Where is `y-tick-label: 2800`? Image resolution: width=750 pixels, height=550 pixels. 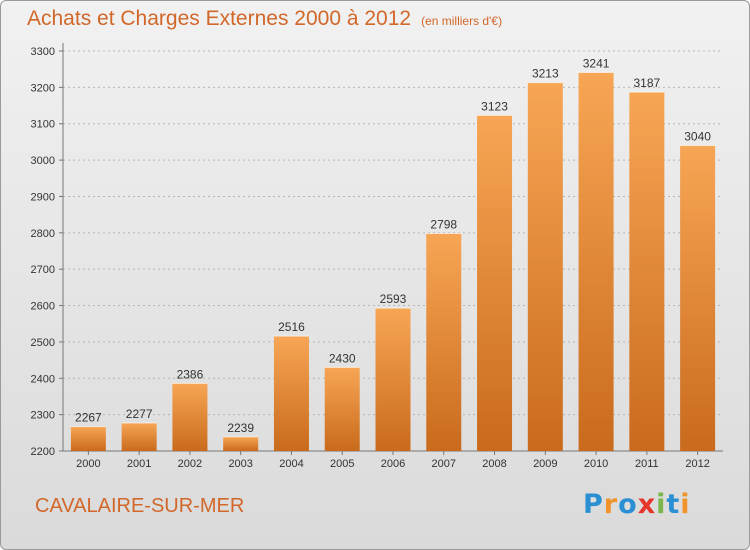
y-tick-label: 2800 is located at coordinates (43, 234).